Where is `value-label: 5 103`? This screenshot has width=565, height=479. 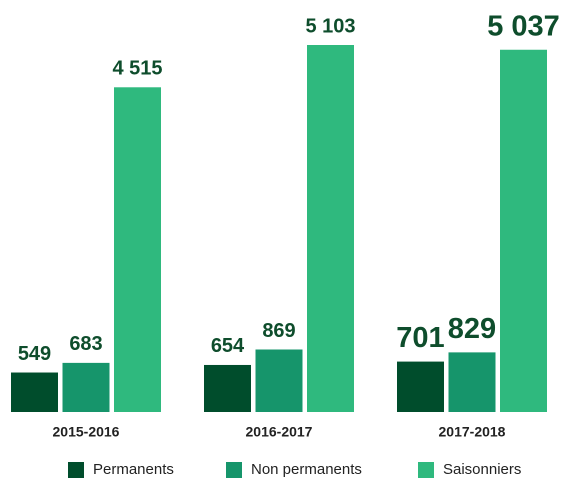 value-label: 5 103 is located at coordinates (330, 26).